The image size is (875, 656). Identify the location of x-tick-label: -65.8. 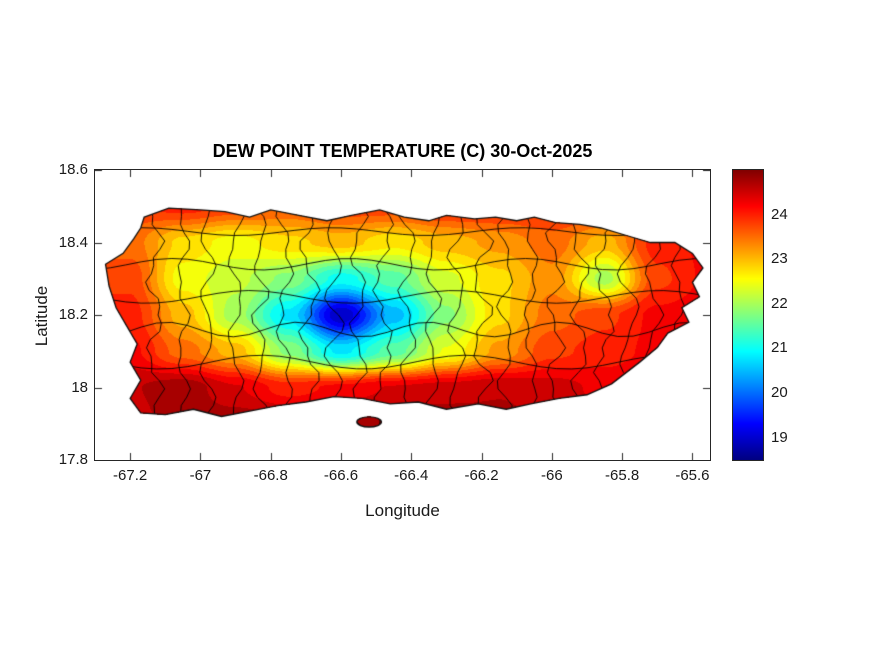
(622, 475).